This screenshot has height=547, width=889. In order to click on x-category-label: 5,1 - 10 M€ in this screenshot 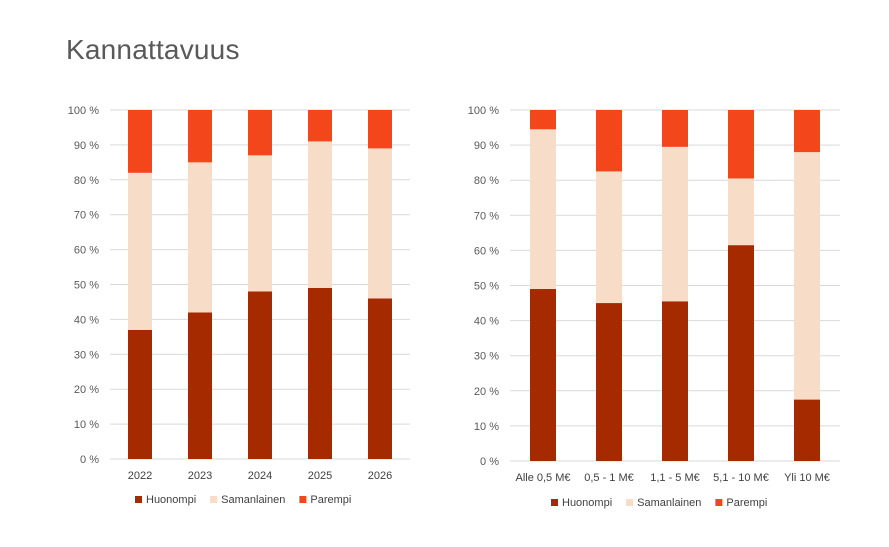, I will do `click(741, 478)`.